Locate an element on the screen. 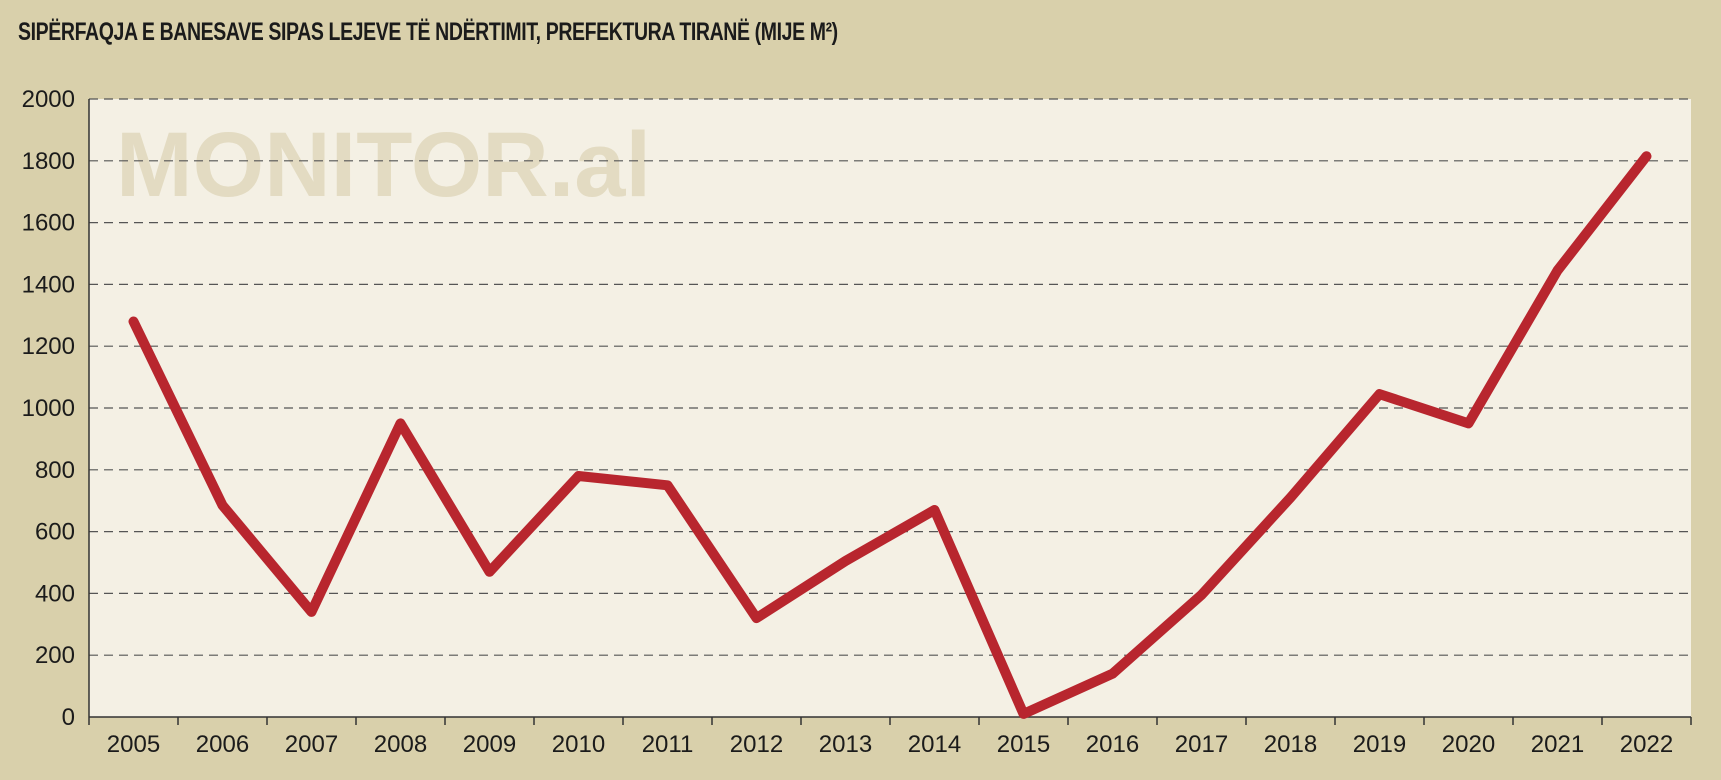  y-axis: 0 200 400 600 800 1000 1200 1400 1600 1800 2000 is located at coordinates (56, 408).